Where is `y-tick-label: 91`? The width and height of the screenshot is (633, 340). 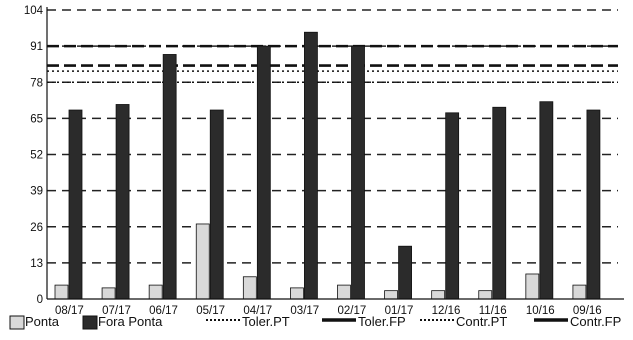 y-tick-label: 91 is located at coordinates (36, 47).